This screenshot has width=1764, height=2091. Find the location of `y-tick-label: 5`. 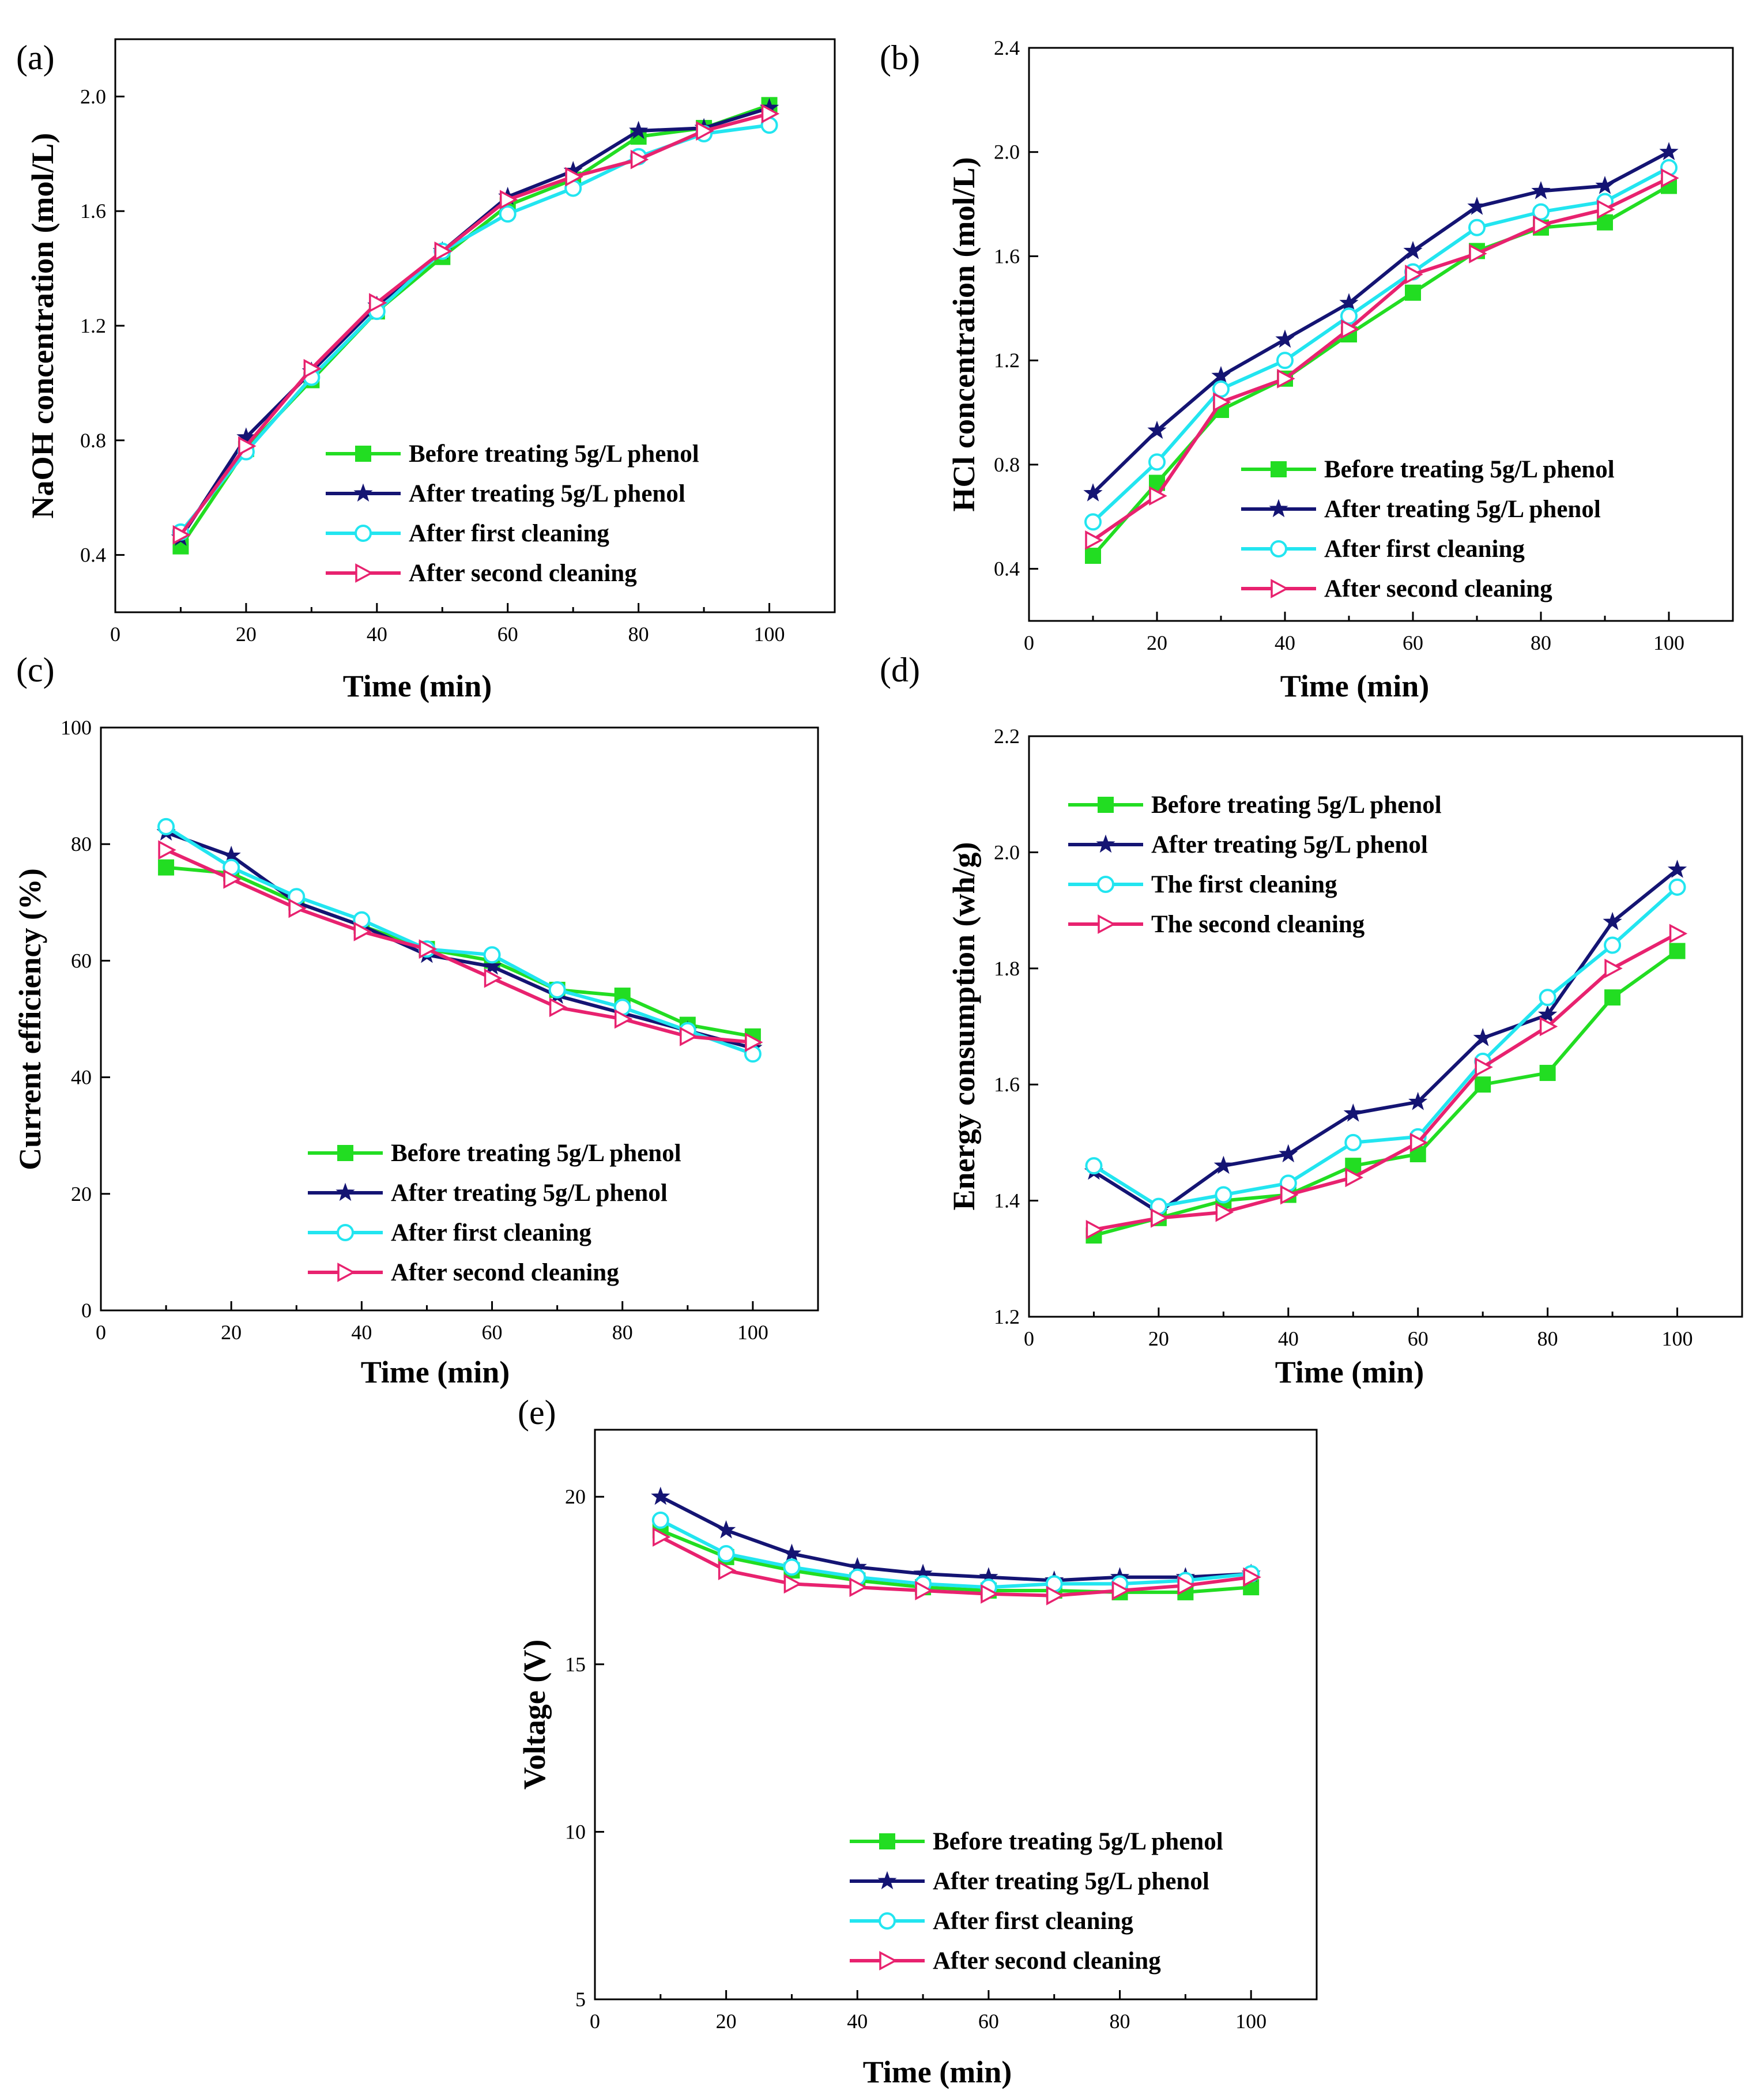

y-tick-label: 5 is located at coordinates (580, 1999).